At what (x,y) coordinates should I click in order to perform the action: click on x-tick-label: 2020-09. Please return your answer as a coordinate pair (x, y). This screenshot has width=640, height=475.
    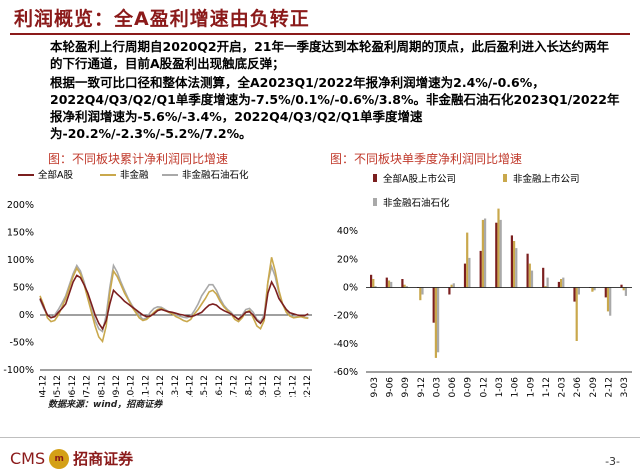
    Looking at the image, I should click on (469, 387).